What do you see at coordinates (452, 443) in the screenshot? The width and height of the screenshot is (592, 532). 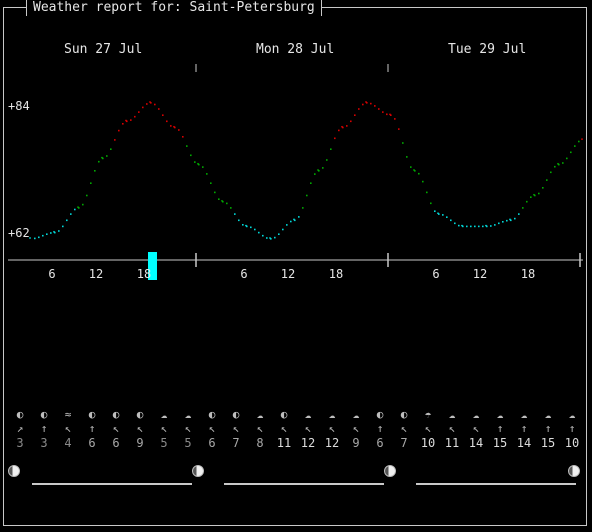 I see `wind-speed: 11` at bounding box center [452, 443].